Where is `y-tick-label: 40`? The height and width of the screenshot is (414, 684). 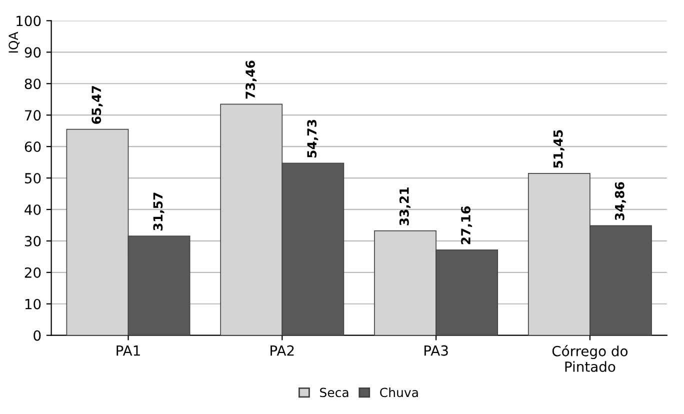
y-tick-label: 40 is located at coordinates (32, 209).